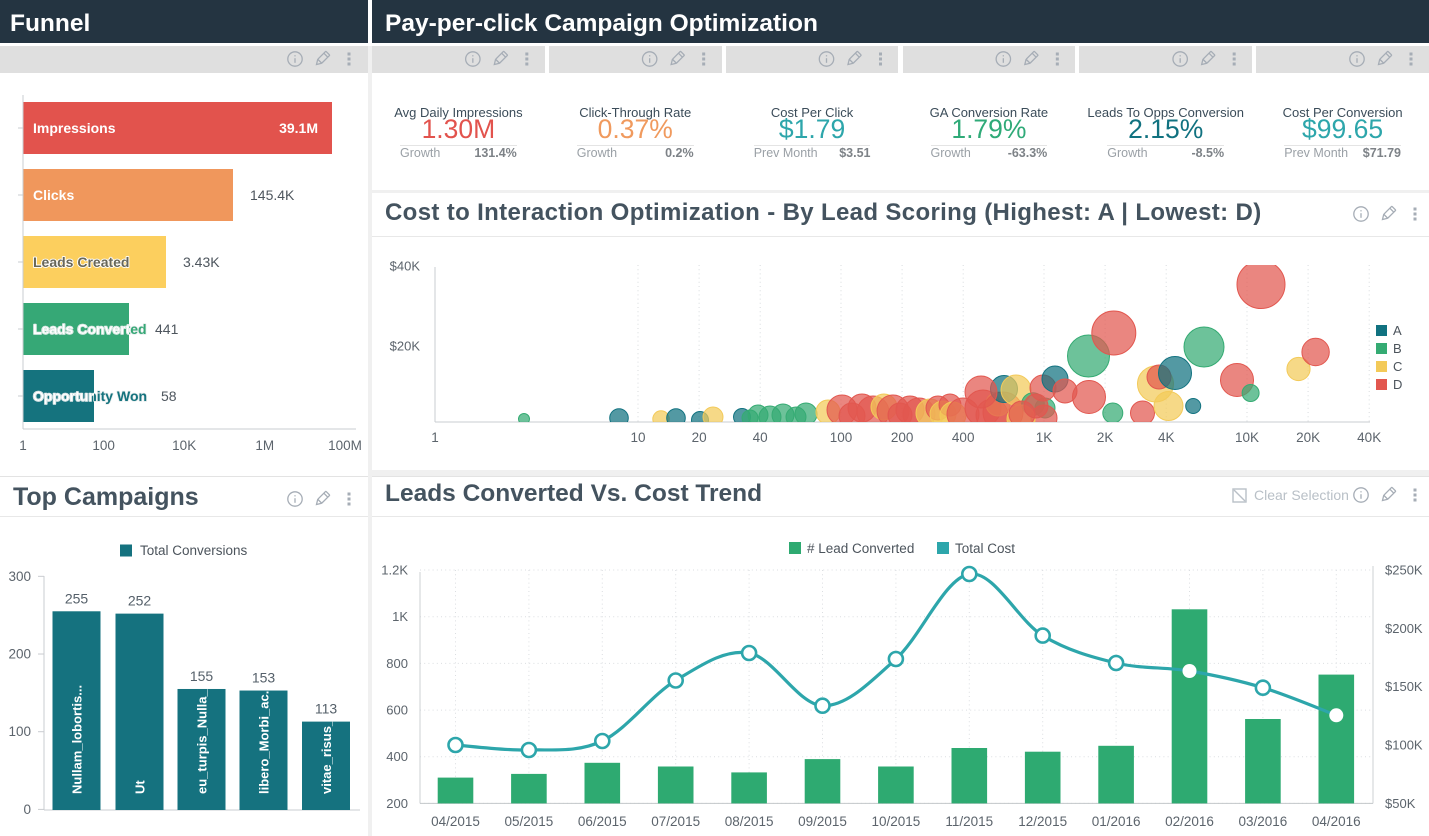  Describe the element at coordinates (1042, 821) in the screenshot. I see `svg-text: 12/2015` at that location.